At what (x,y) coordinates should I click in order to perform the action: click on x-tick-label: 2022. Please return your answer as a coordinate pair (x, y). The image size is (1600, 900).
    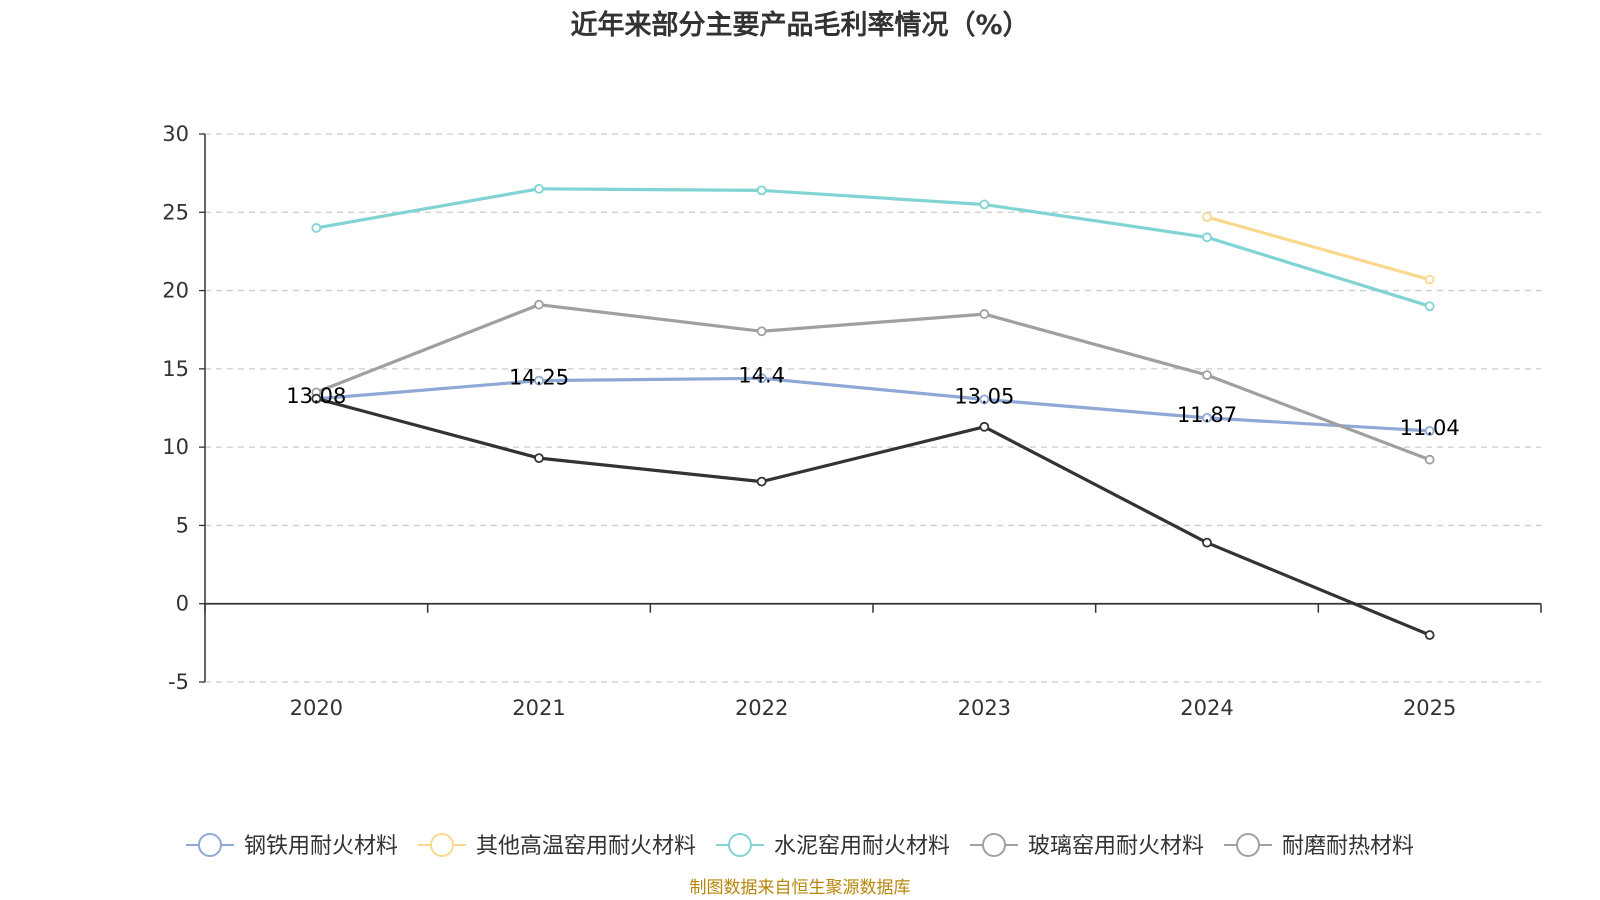
    Looking at the image, I should click on (761, 708).